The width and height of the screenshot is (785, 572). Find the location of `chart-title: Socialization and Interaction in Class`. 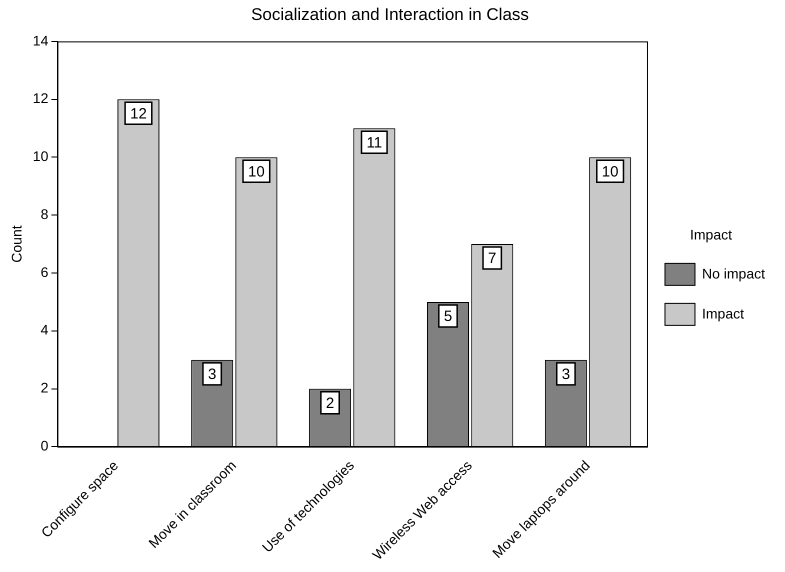

chart-title: Socialization and Interaction in Class is located at coordinates (390, 14).